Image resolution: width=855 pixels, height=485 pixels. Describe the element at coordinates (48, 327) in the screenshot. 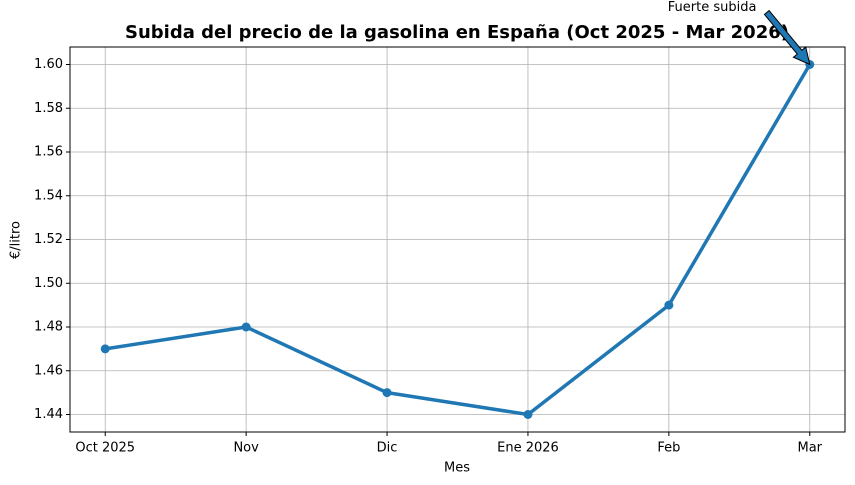

I see `y-tick-label: 1.48` at that location.